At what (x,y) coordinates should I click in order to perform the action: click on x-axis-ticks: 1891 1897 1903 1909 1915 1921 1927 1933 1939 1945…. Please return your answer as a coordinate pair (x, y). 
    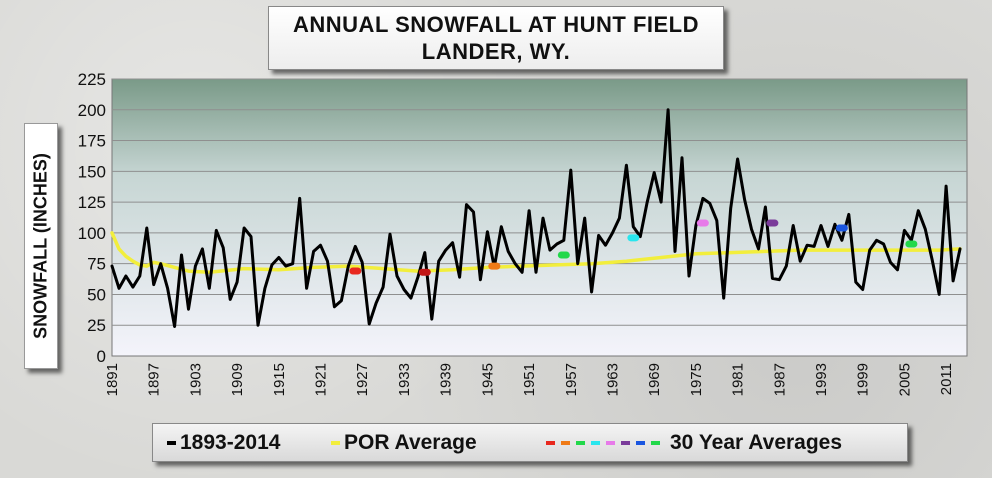
    Looking at the image, I should click on (529, 379).